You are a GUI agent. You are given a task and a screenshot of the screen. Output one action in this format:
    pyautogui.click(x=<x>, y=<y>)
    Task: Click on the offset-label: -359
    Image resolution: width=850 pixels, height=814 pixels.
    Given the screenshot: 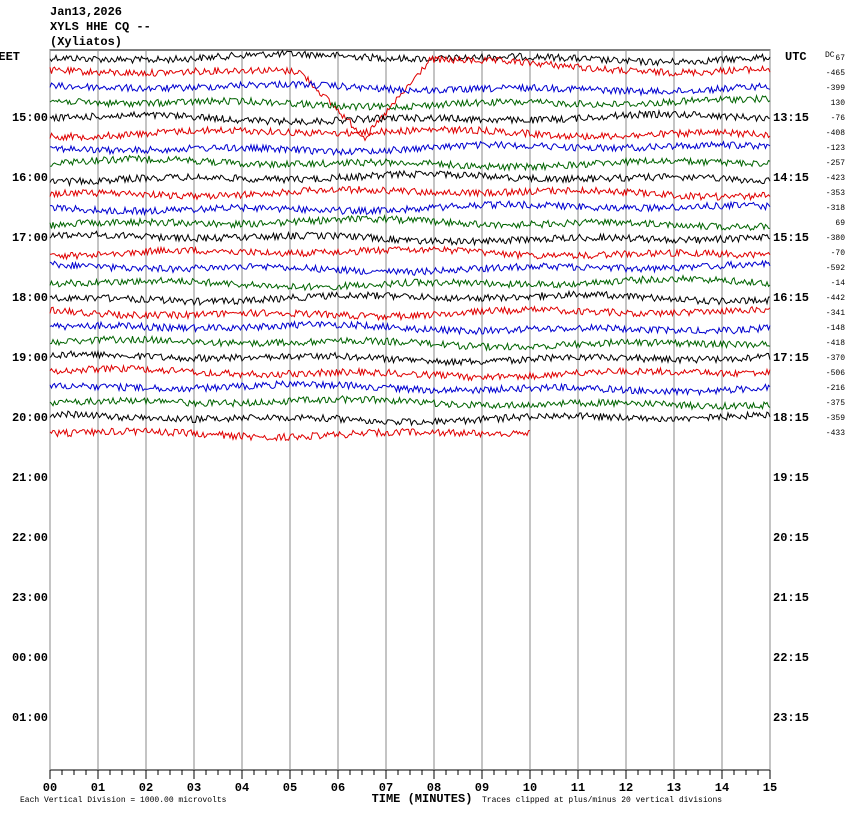 What is the action you would take?
    pyautogui.click(x=835, y=418)
    